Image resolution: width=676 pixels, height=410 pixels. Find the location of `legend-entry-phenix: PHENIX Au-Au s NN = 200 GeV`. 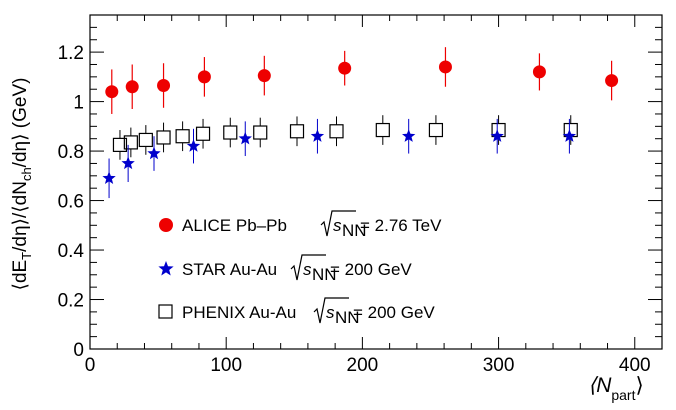

legend-entry-phenix: PHENIX Au-Au s NN = 200 GeV is located at coordinates (296, 312).